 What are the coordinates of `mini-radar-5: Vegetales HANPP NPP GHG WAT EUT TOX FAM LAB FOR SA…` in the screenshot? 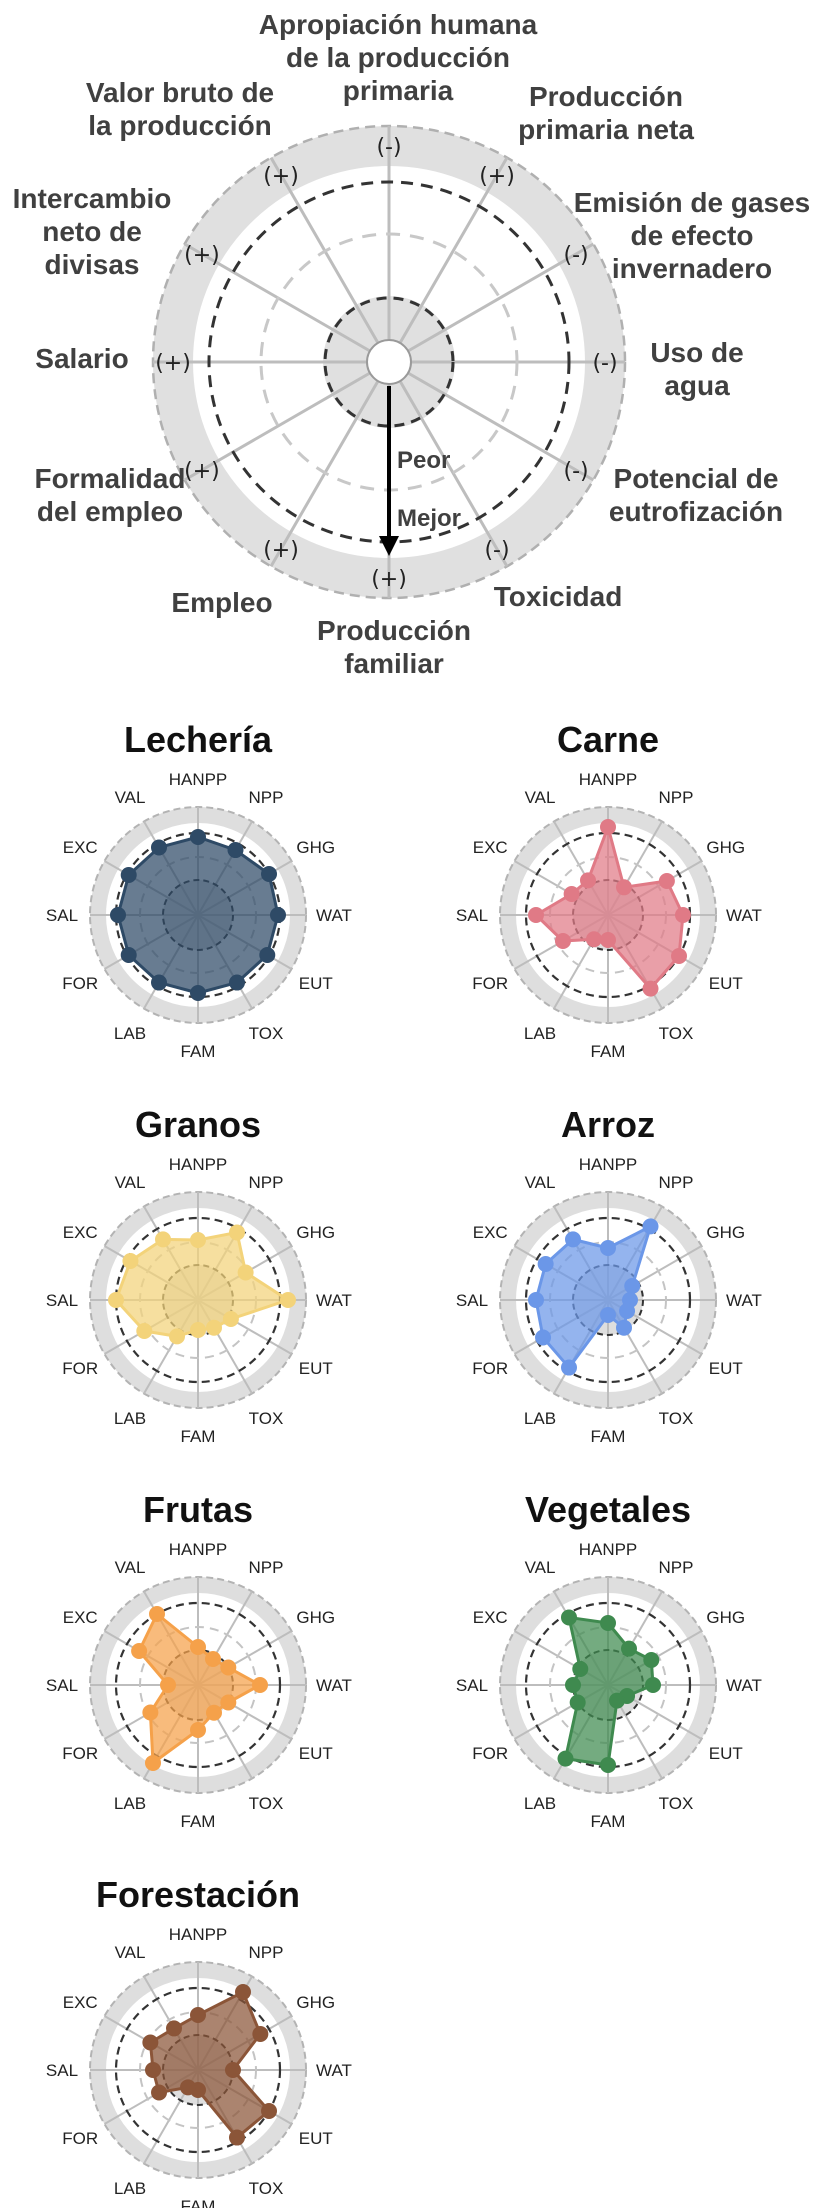 It's located at (609, 1660).